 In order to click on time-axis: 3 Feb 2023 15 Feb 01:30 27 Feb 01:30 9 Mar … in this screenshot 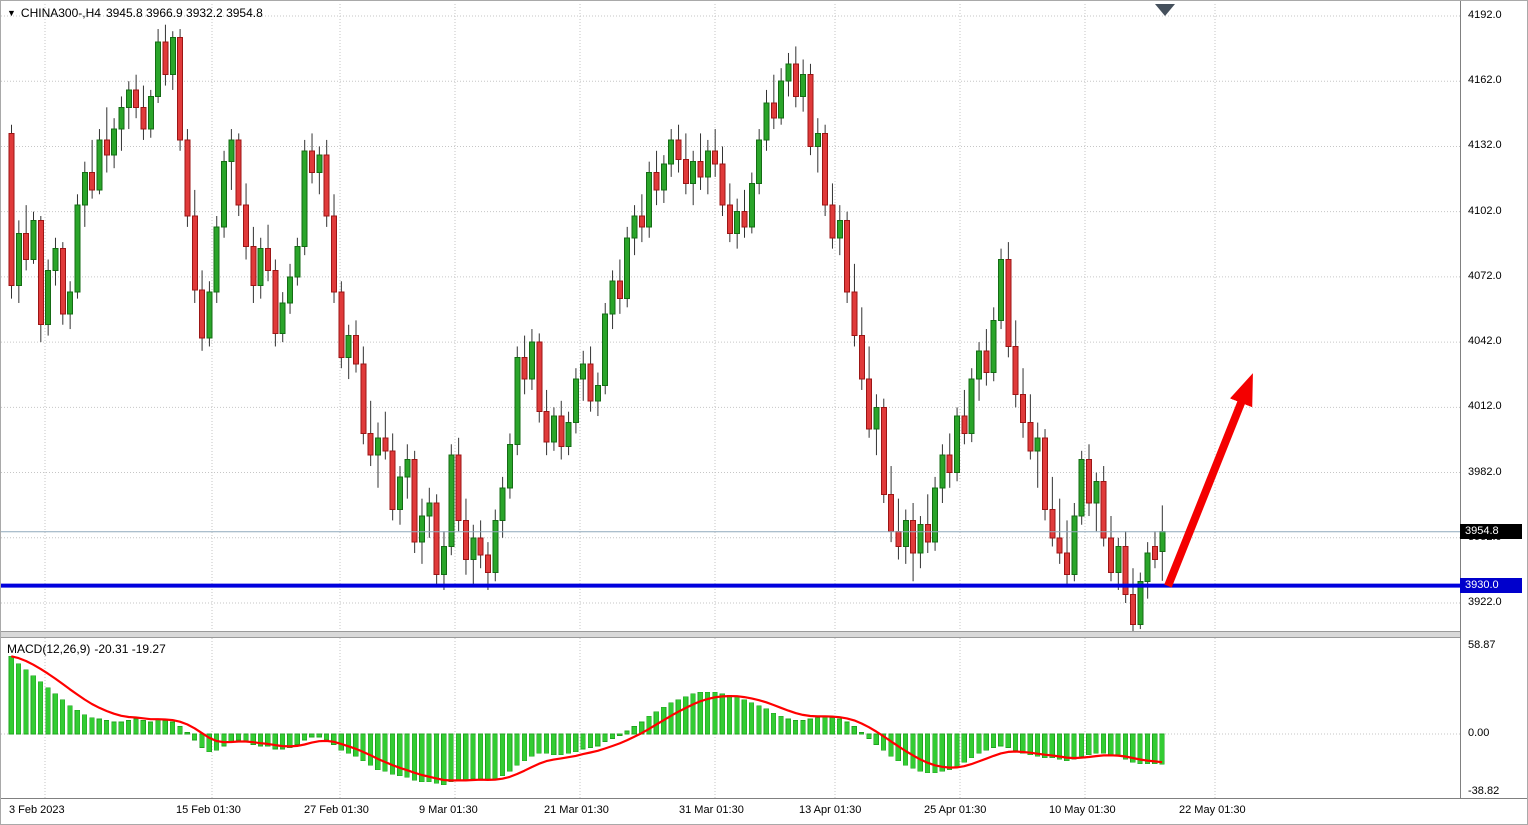, I will do `click(764, 811)`.